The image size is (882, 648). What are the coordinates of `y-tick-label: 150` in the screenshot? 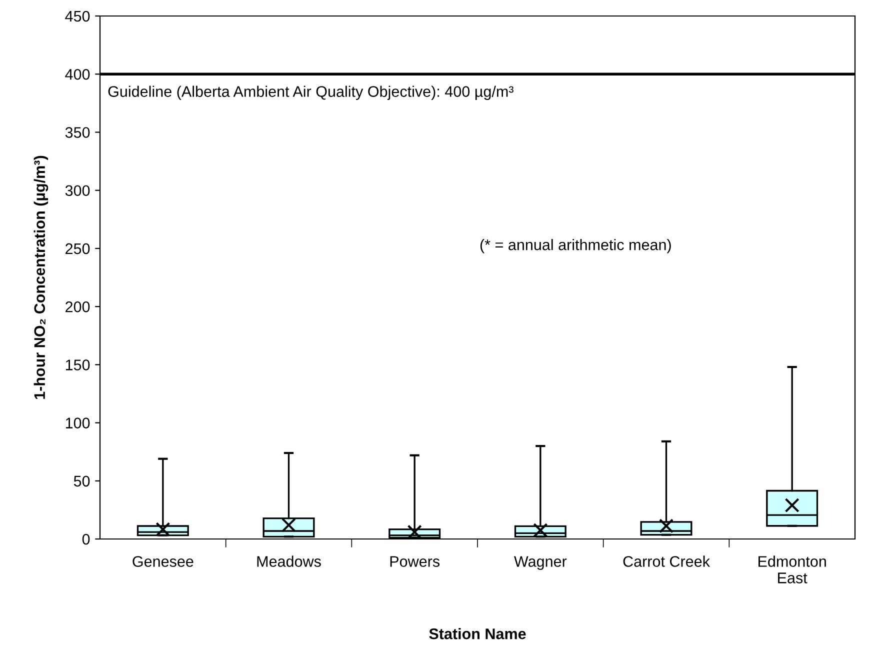 It's located at (78, 365).